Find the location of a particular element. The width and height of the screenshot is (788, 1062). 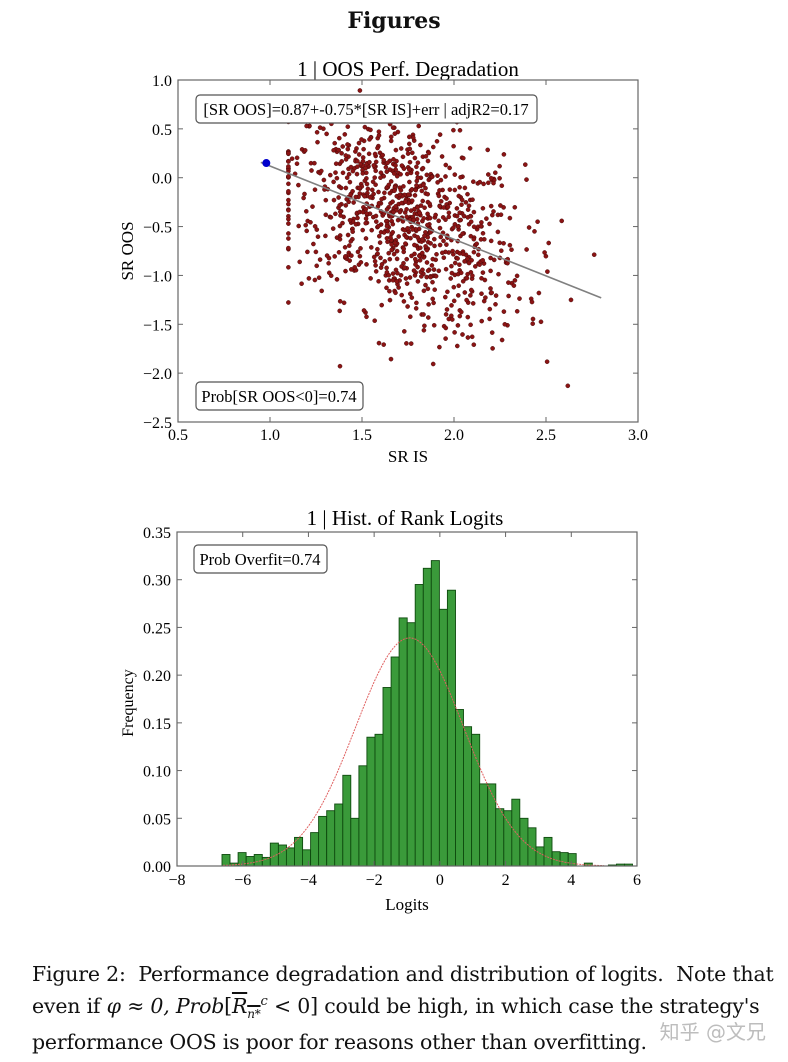

svg-text: −1.5 is located at coordinates (157, 325).